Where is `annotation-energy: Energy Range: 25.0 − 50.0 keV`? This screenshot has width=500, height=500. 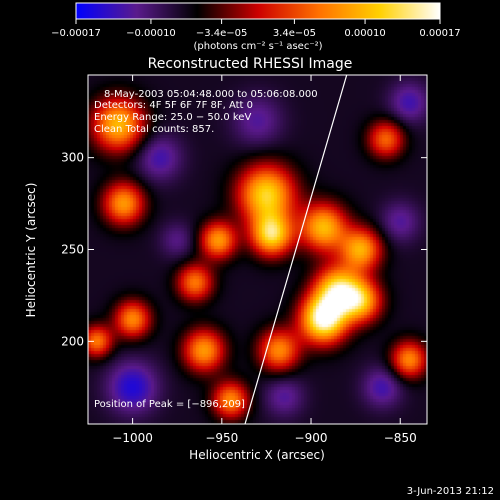 annotation-energy: Energy Range: 25.0 − 50.0 keV is located at coordinates (172, 117).